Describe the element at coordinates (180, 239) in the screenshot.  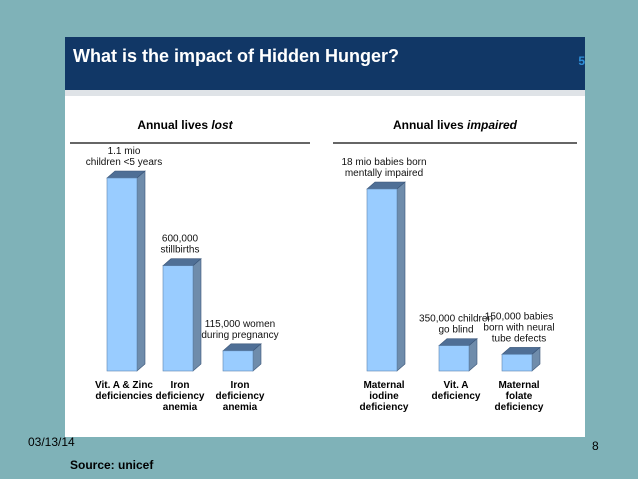
I see `data-label: 600,000` at that location.